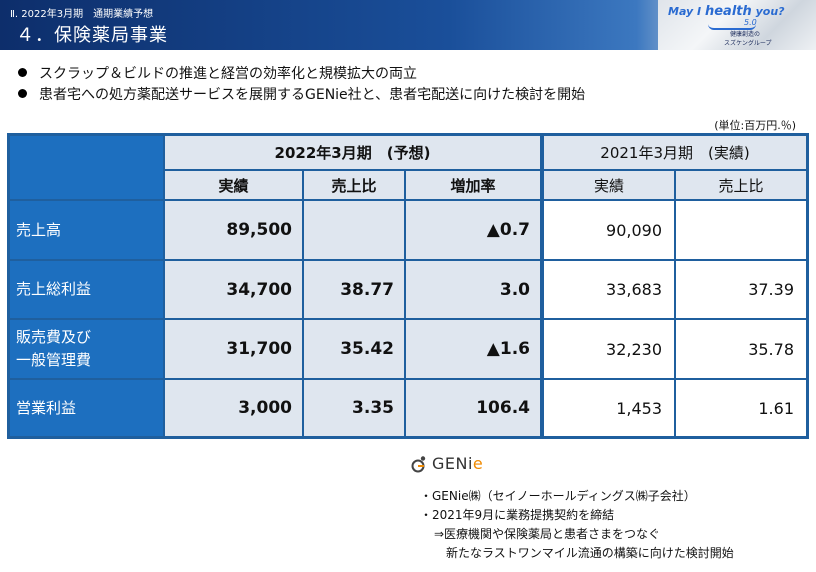  What do you see at coordinates (458, 463) in the screenshot?
I see `genie-name: GENie` at bounding box center [458, 463].